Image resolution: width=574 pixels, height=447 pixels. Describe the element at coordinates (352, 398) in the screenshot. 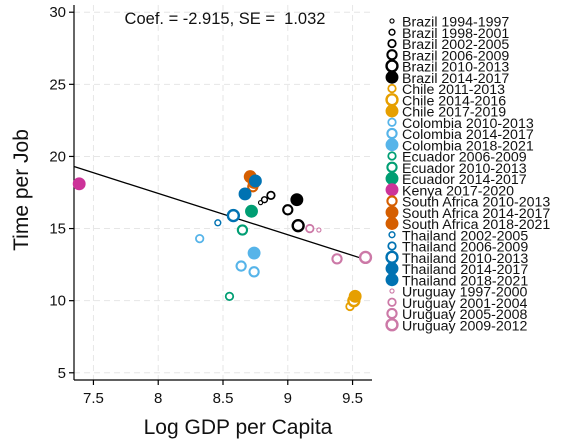

I see `x-tick-label: 9.5` at that location.